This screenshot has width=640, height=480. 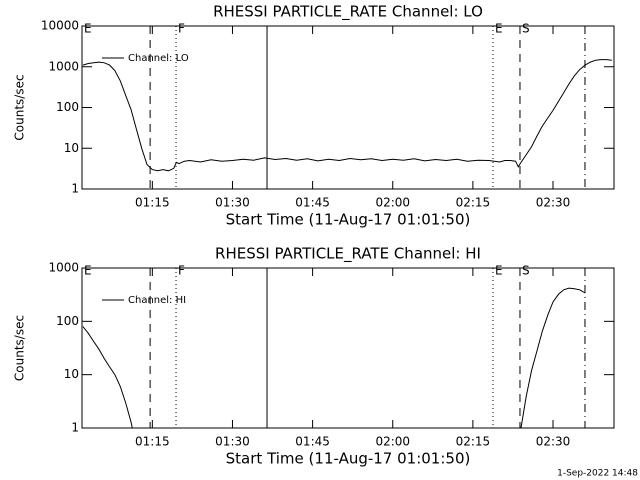 I want to click on footer: 1-Sep-2022 14:48, so click(x=597, y=474).